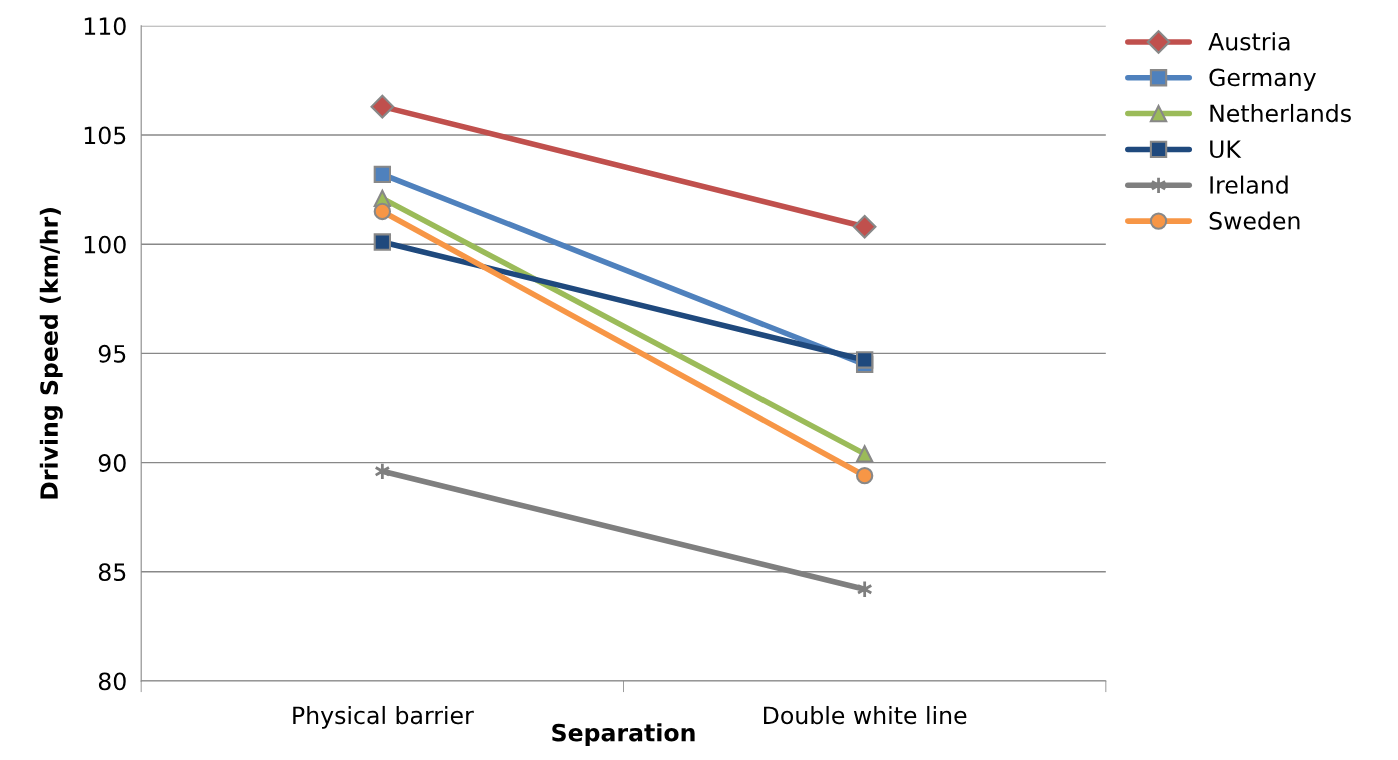  I want to click on x-tick-label: Double white line, so click(865, 715).